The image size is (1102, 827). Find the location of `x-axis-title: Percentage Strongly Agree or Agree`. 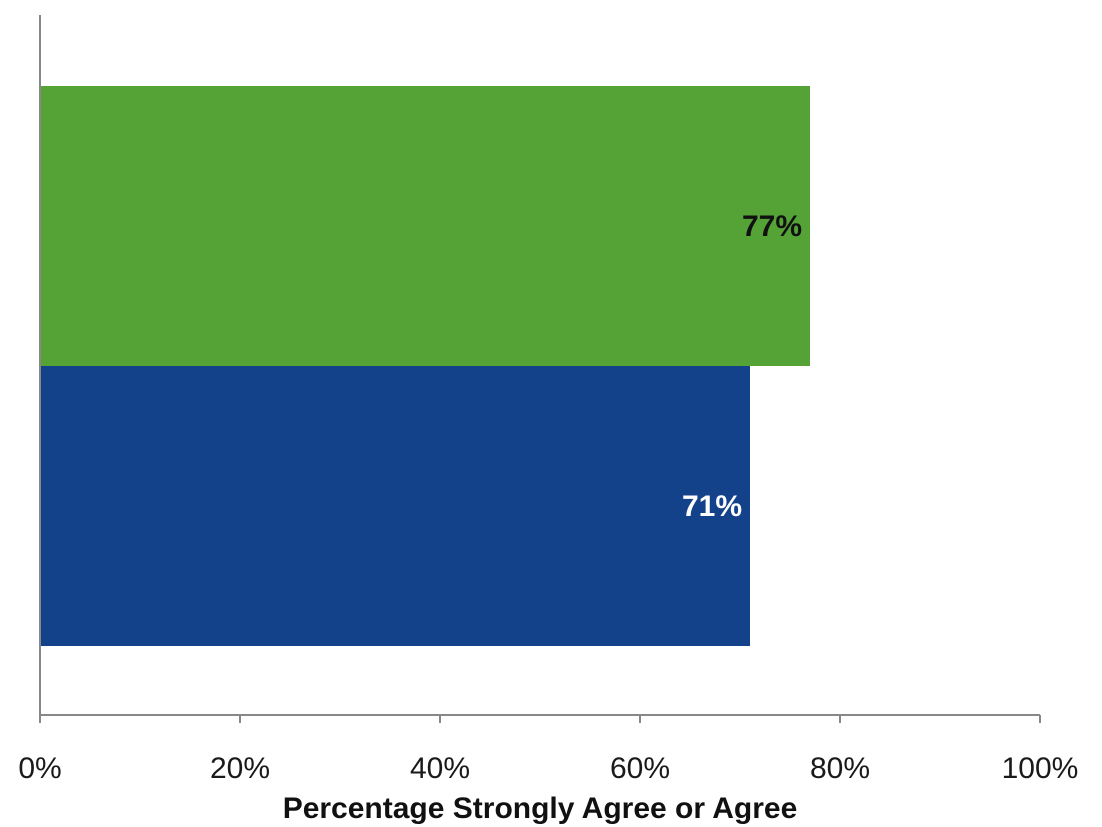

x-axis-title: Percentage Strongly Agree or Agree is located at coordinates (540, 808).